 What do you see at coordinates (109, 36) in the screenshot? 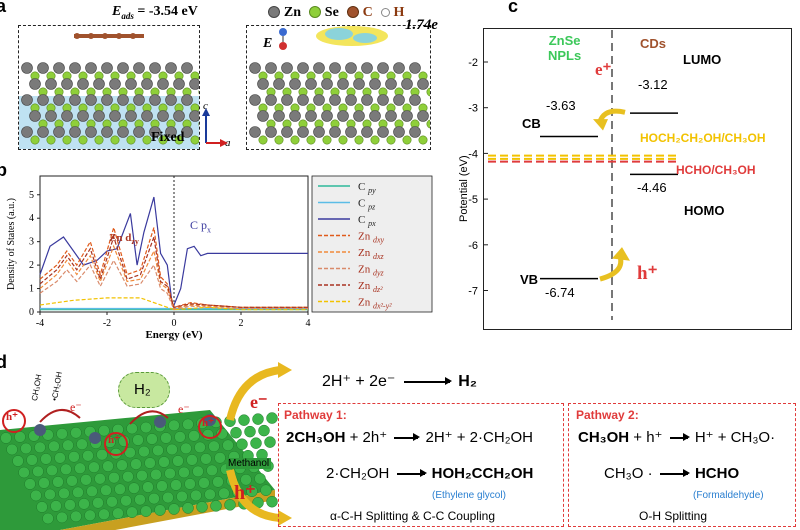
I see `molecule-flat` at bounding box center [109, 36].